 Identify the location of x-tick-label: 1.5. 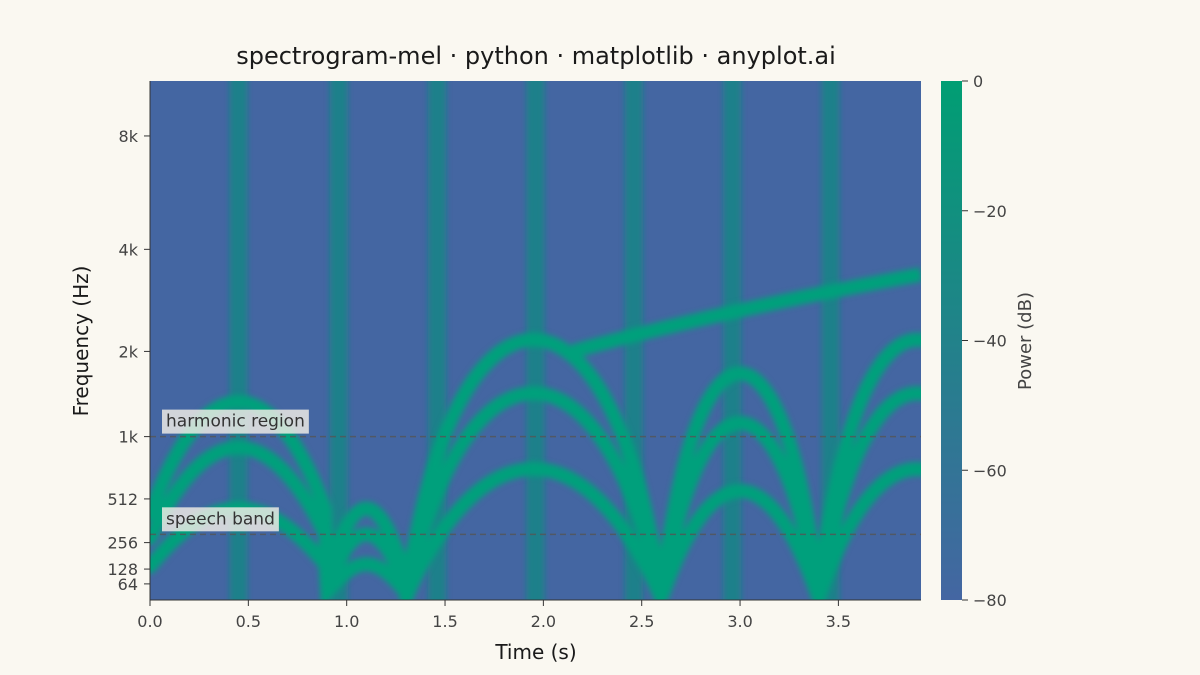
(444, 621).